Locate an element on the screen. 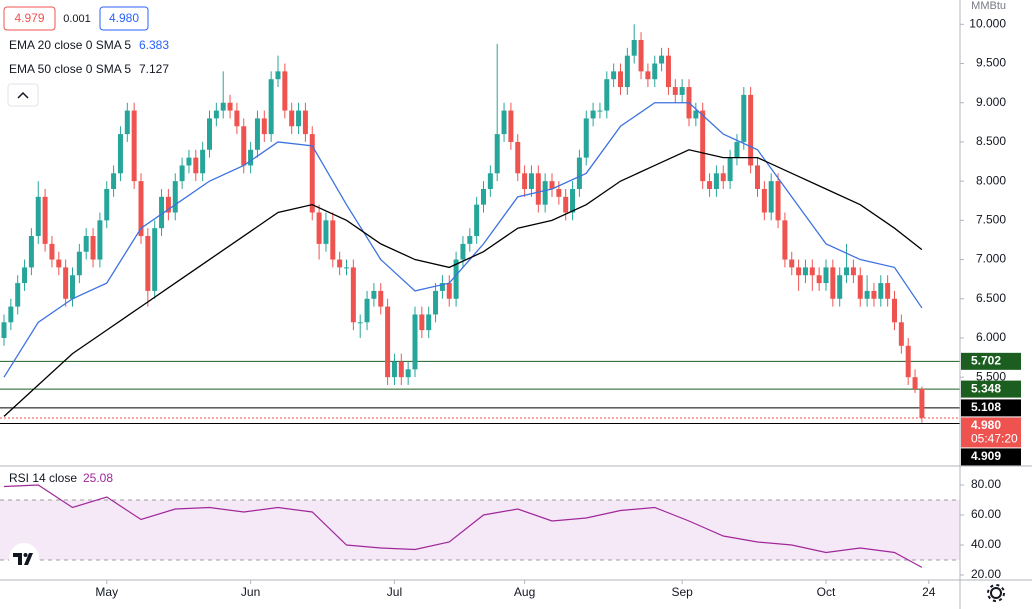 The width and height of the screenshot is (1032, 609). legend-ema50-value: 7.127 is located at coordinates (154, 69).